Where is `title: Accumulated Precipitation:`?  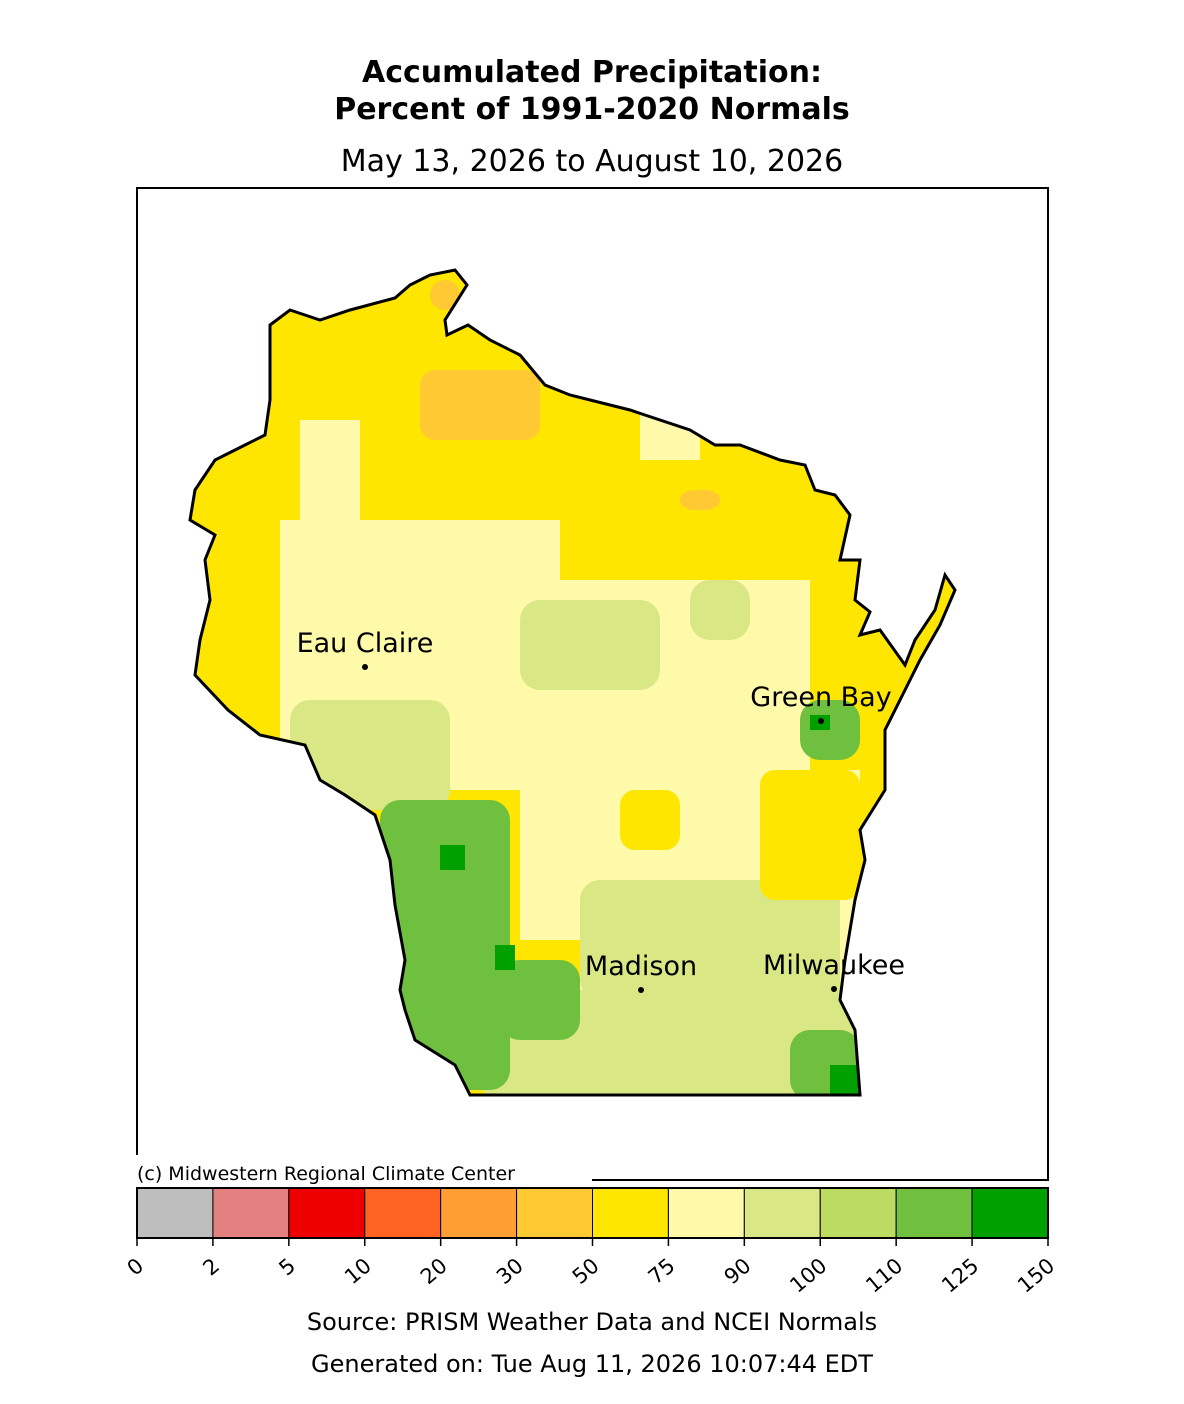
title: Accumulated Precipitation: is located at coordinates (592, 72).